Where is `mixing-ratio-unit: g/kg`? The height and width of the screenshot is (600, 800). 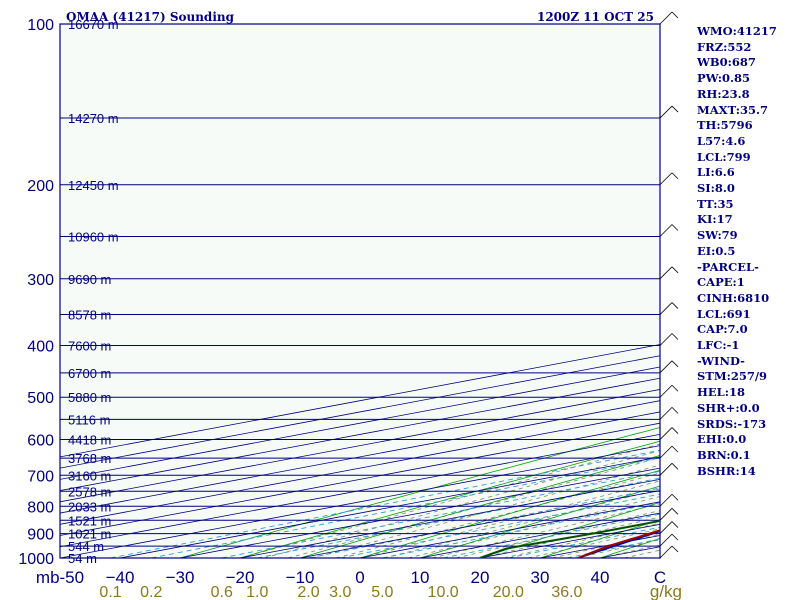 mixing-ratio-unit: g/kg is located at coordinates (666, 591).